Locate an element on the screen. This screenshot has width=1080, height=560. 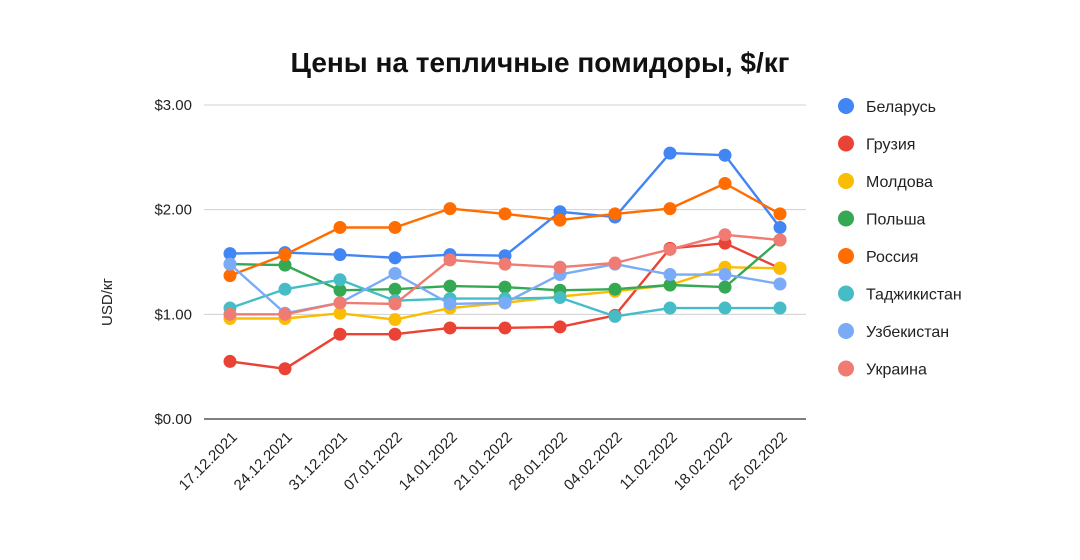
legend-label: Беларусь is located at coordinates (901, 107).